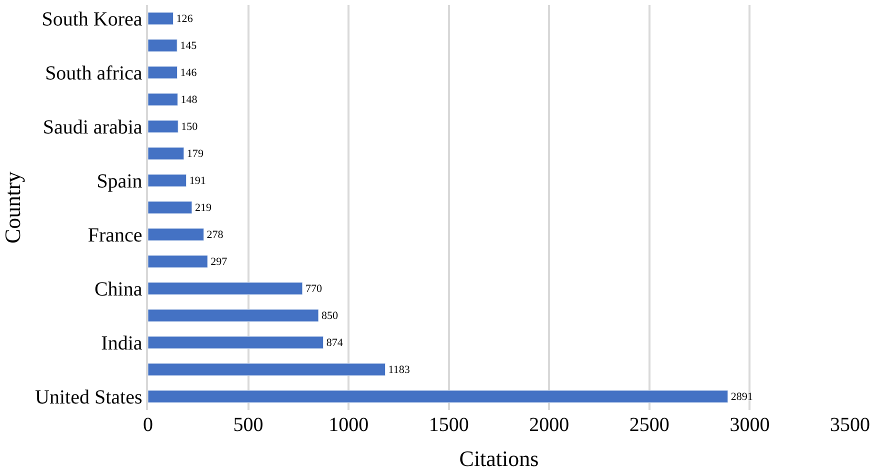 This screenshot has height=471, width=877. Describe the element at coordinates (750, 425) in the screenshot. I see `x-tick-label: 3000` at that location.